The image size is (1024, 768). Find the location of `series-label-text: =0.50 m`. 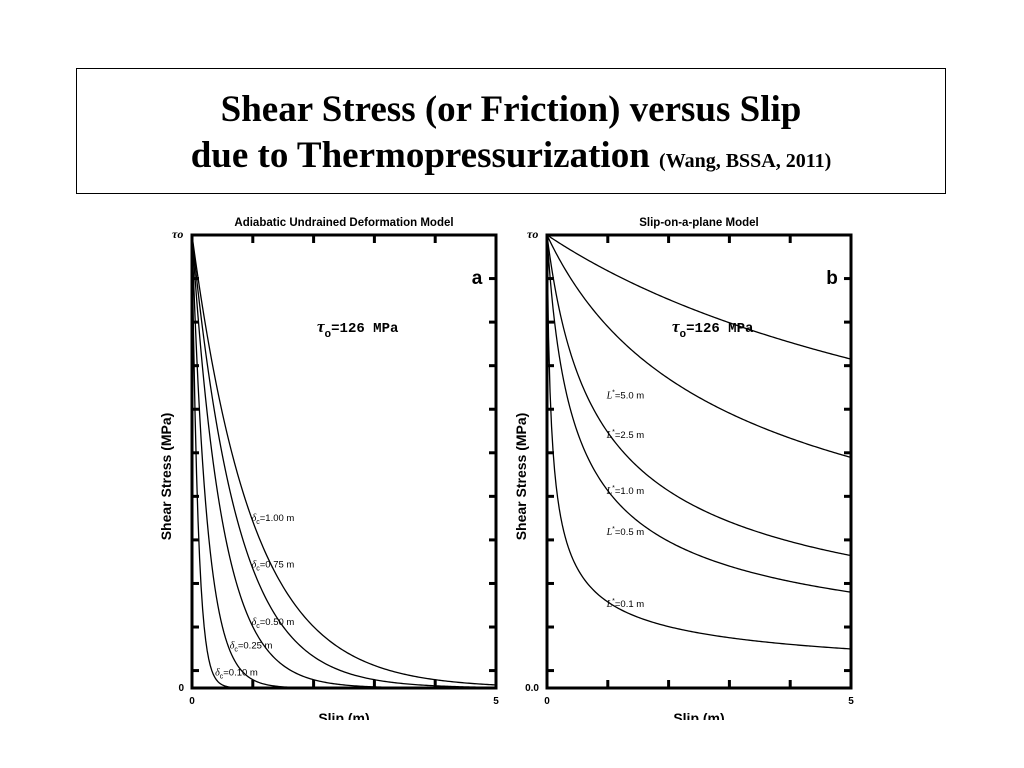

series-label-text: =0.50 m is located at coordinates (277, 622).